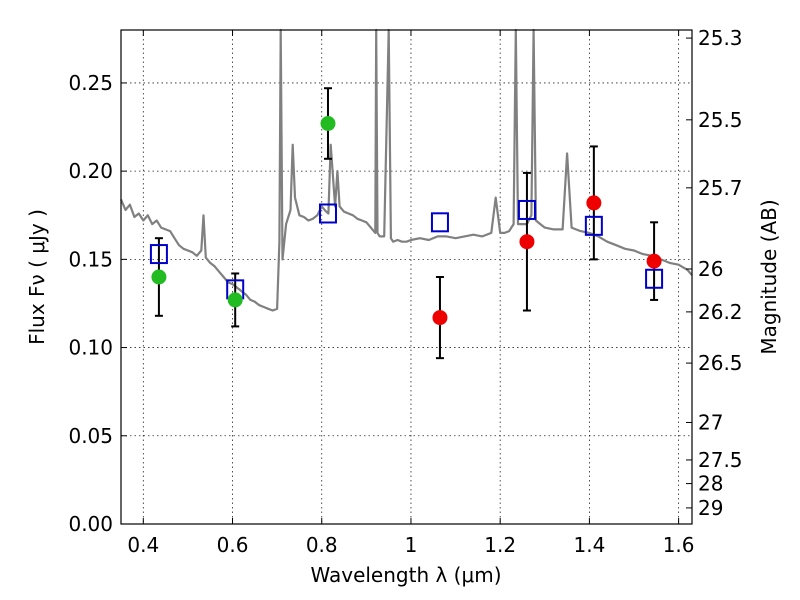  I want to click on y2-tick-label: 25.3, so click(720, 38).